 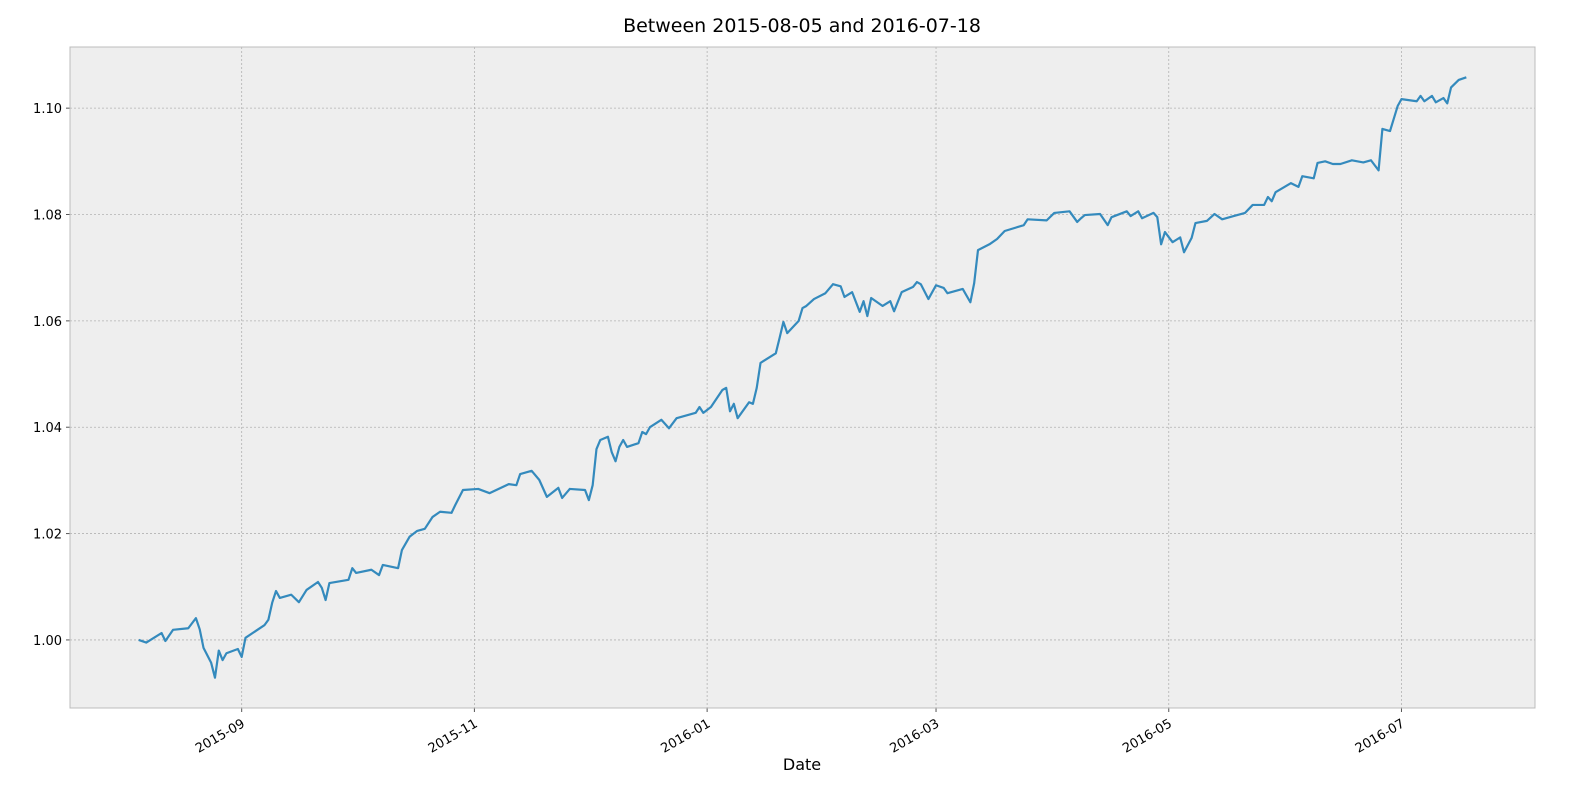 What do you see at coordinates (47, 428) in the screenshot?
I see `y-tick-label: 1.04` at bounding box center [47, 428].